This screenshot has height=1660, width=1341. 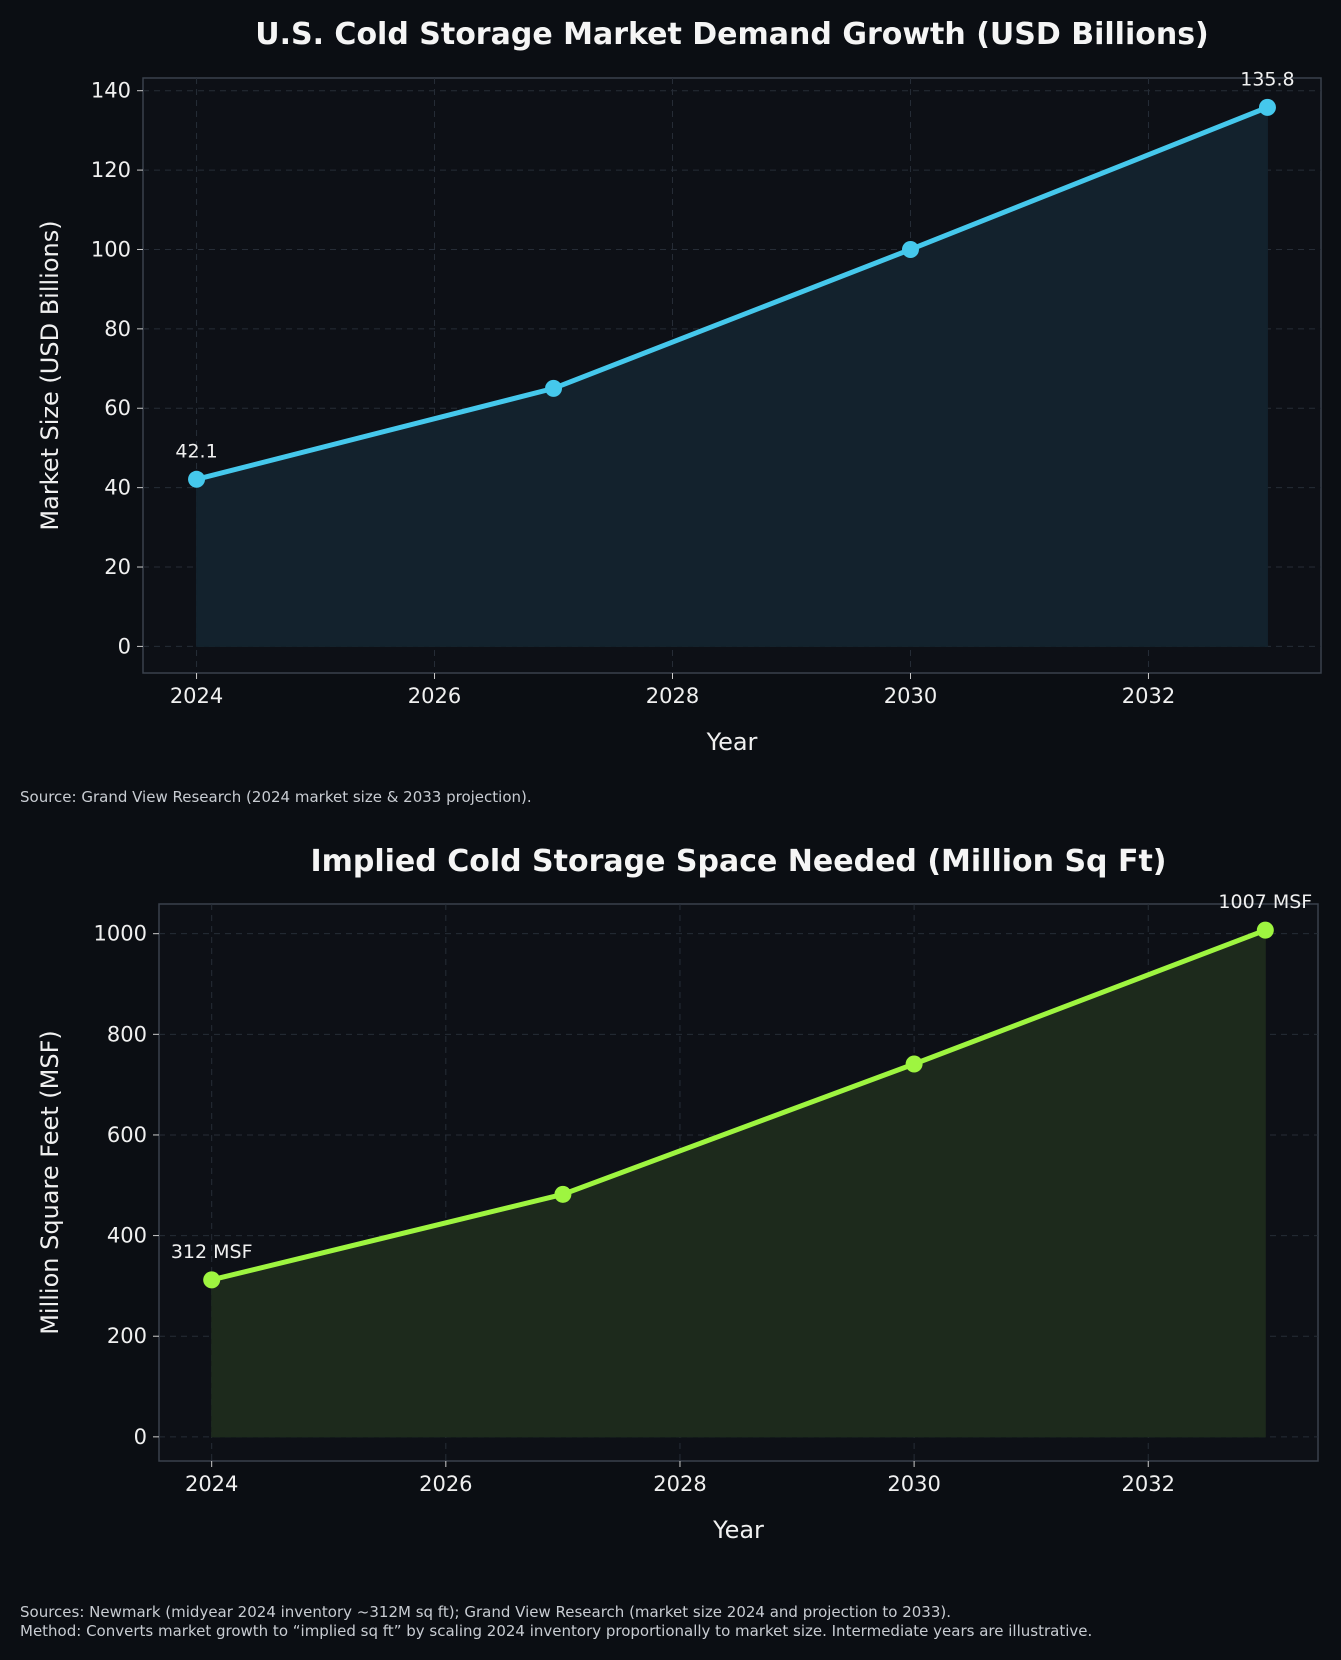 I want to click on y-tick-label: 120, so click(x=111, y=170).